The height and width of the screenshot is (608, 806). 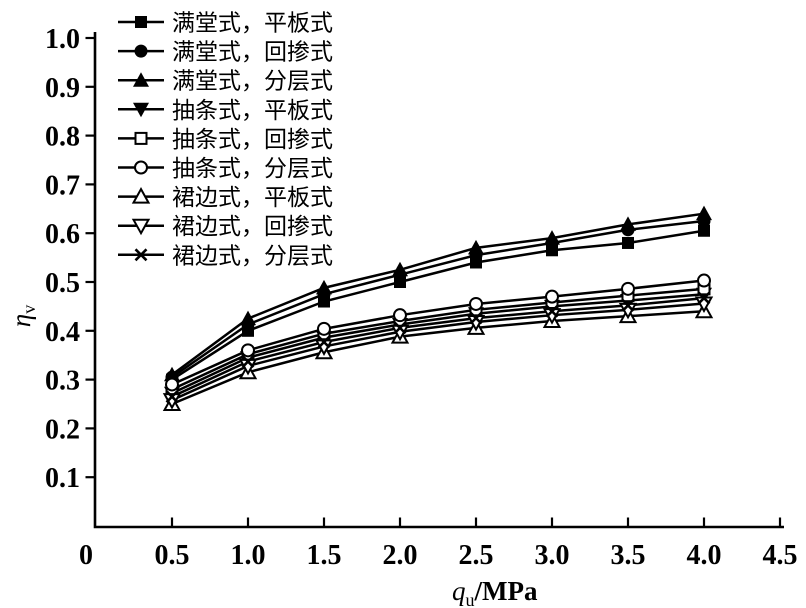 I want to click on legend-item-1: 满堂式，回掺式, so click(x=225, y=52).